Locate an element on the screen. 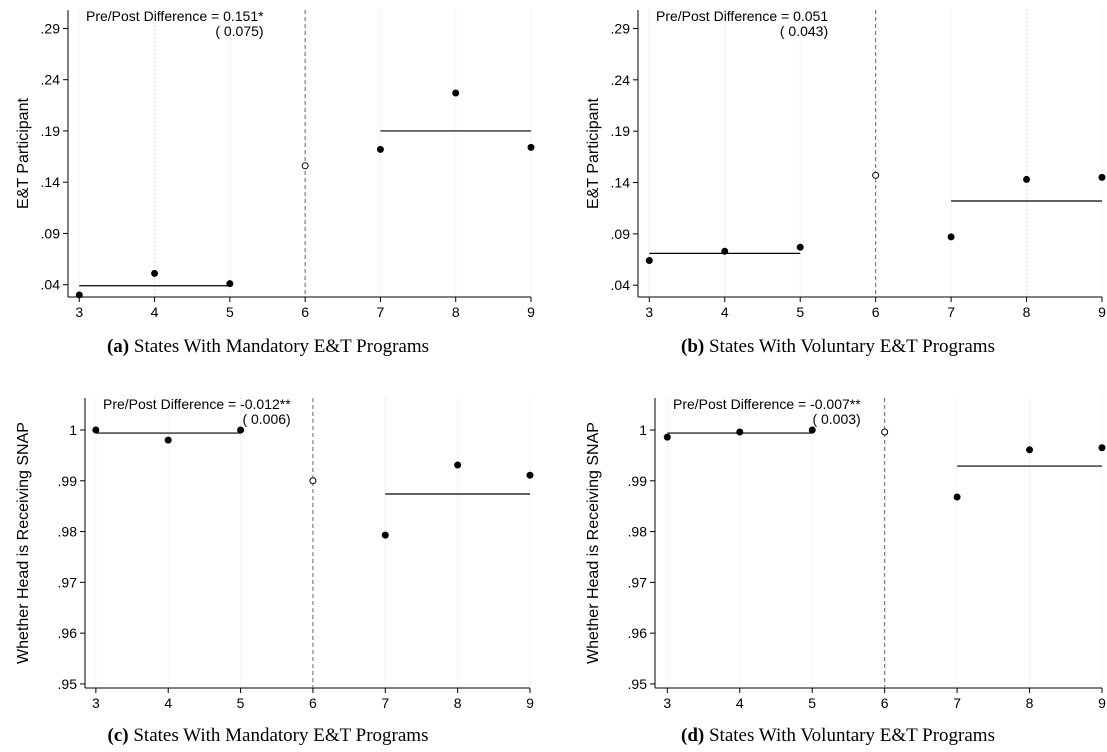 The height and width of the screenshot is (752, 1107). annotation: ( 0.006) is located at coordinates (266, 419).